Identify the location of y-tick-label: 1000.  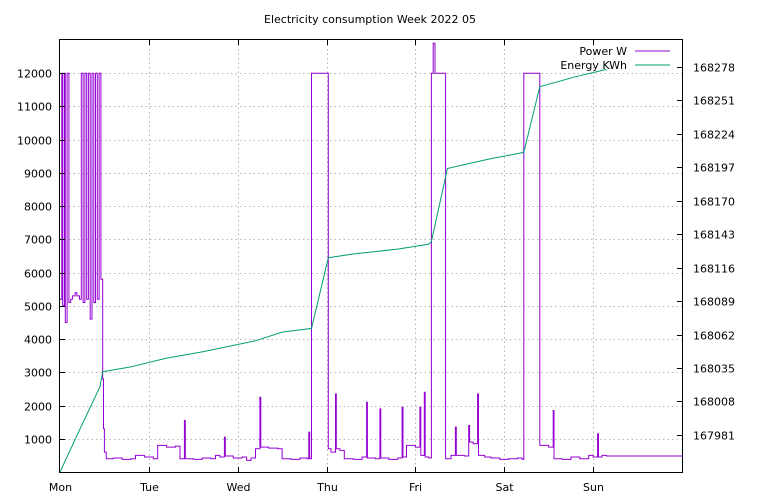
(38, 440).